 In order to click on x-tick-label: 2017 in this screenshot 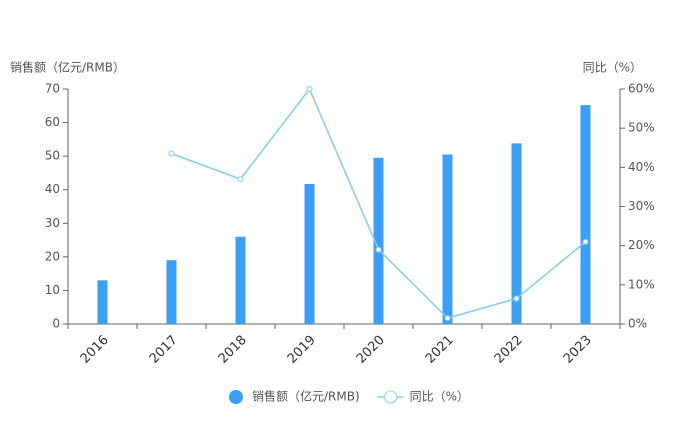, I will do `click(164, 350)`.